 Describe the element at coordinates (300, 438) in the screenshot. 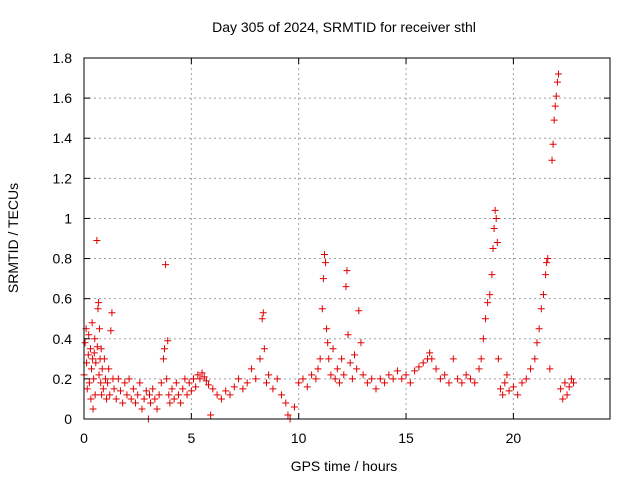

I see `x-tick-labels: 0 5 10 15 20` at that location.